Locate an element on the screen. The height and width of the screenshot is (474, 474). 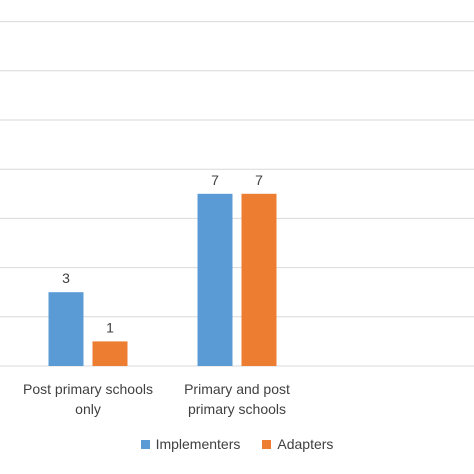
data-labels: 3 1 7 7 is located at coordinates (162, 254).